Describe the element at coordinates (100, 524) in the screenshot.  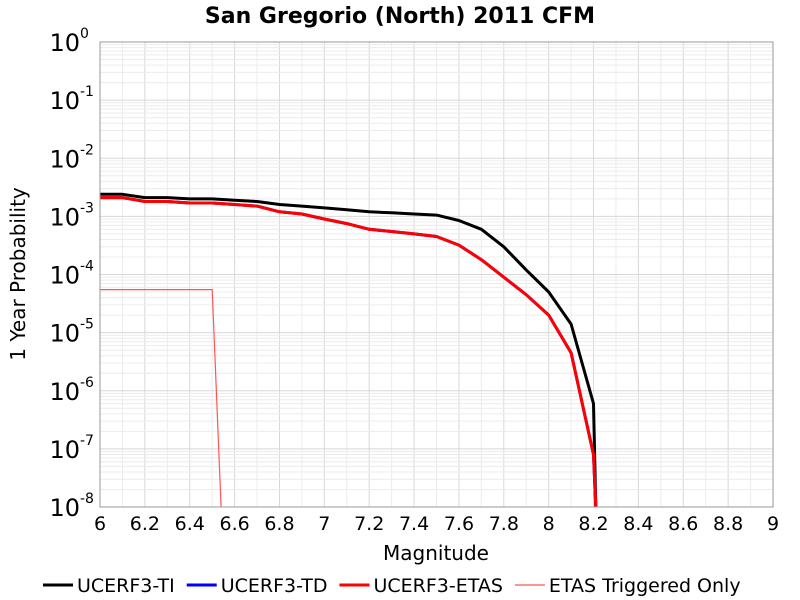
I see `x-tick-label: 6` at that location.